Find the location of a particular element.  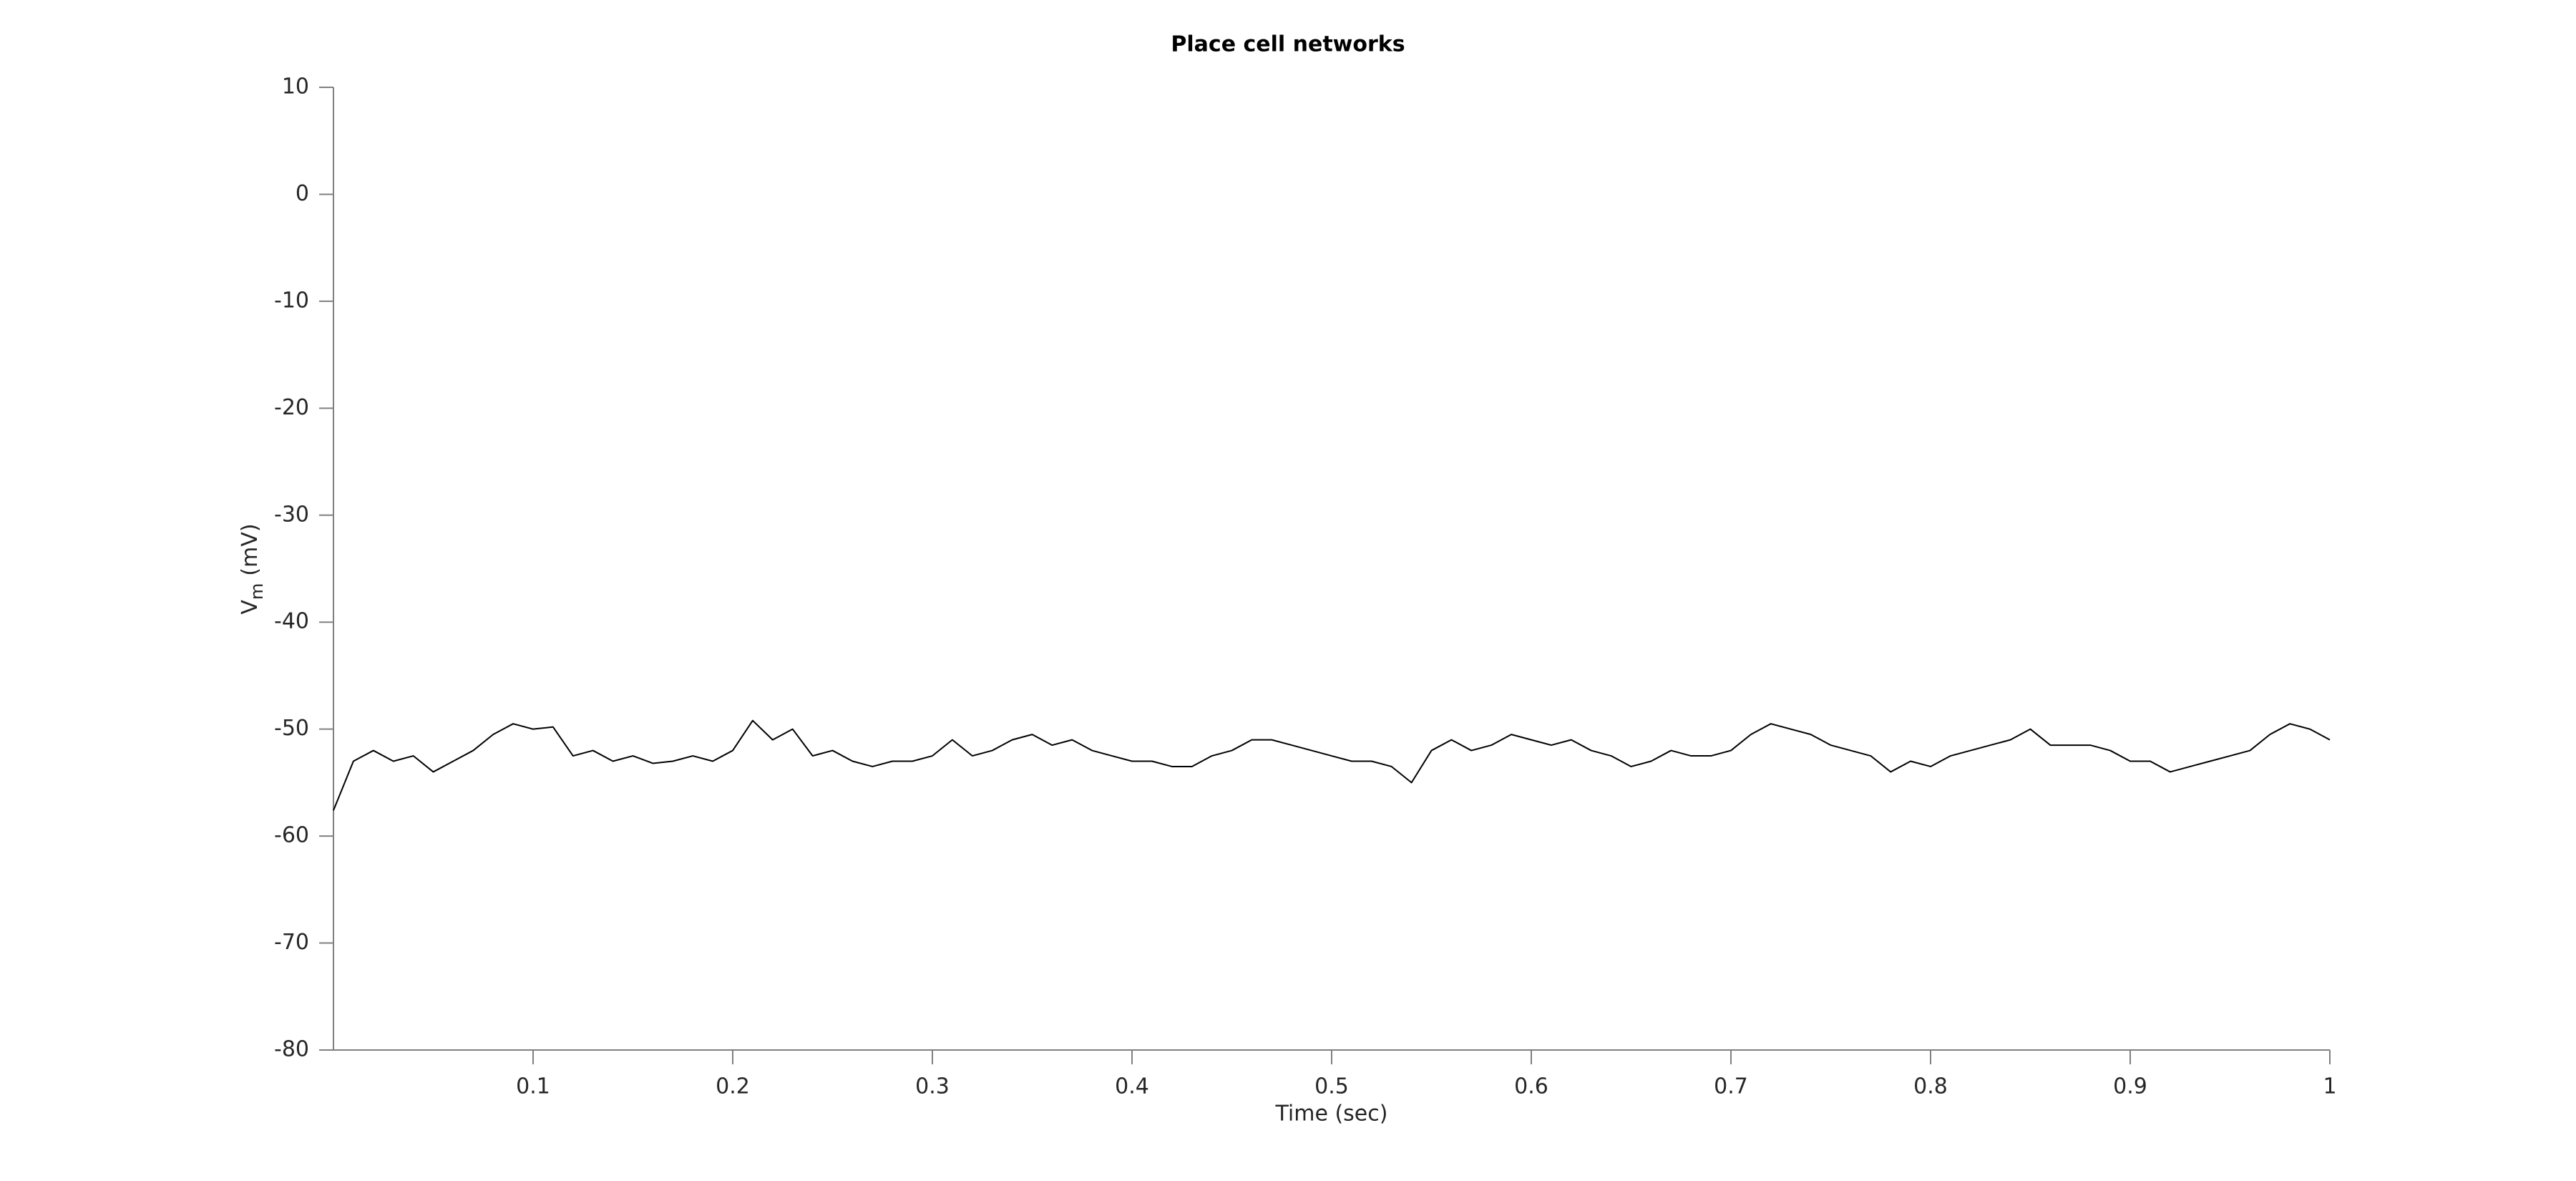

y-tick-label: -80 is located at coordinates (291, 1049).